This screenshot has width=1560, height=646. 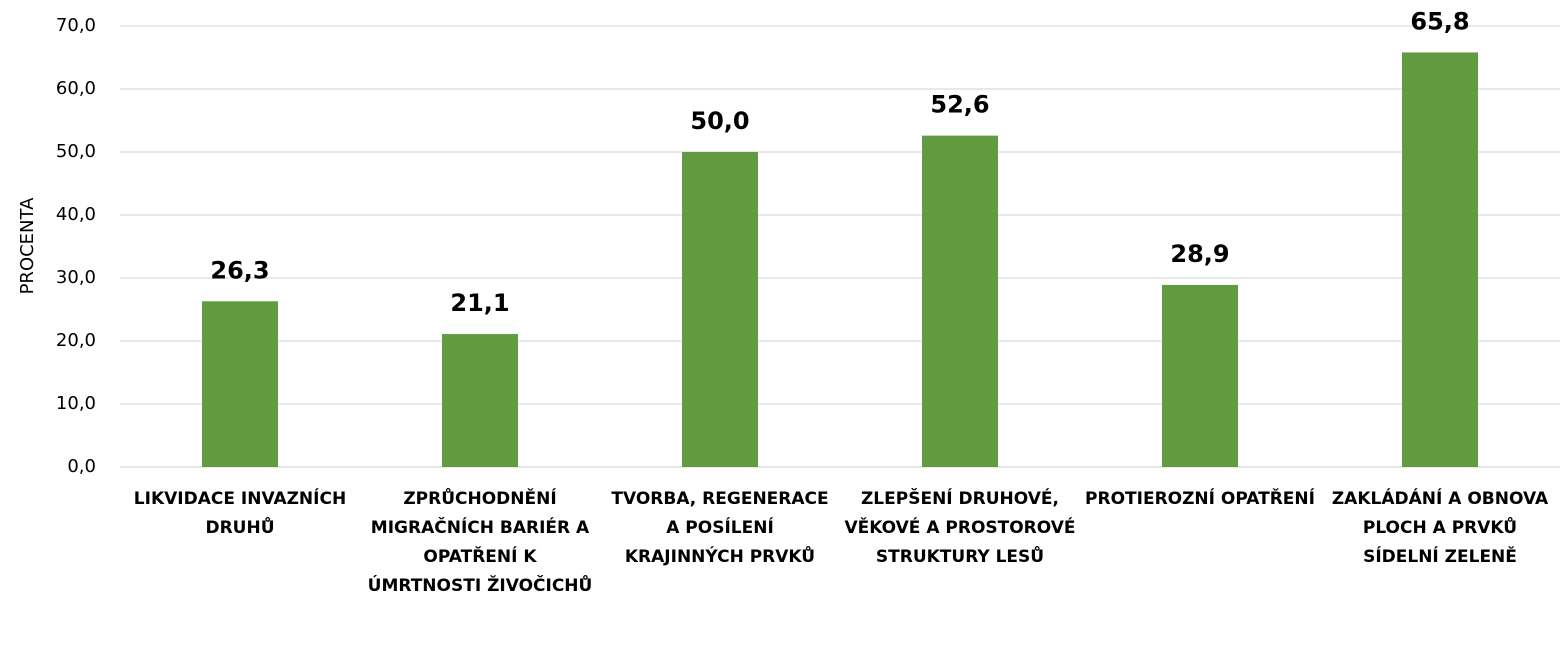 What do you see at coordinates (239, 270) in the screenshot?
I see `value-label: 26,3` at bounding box center [239, 270].